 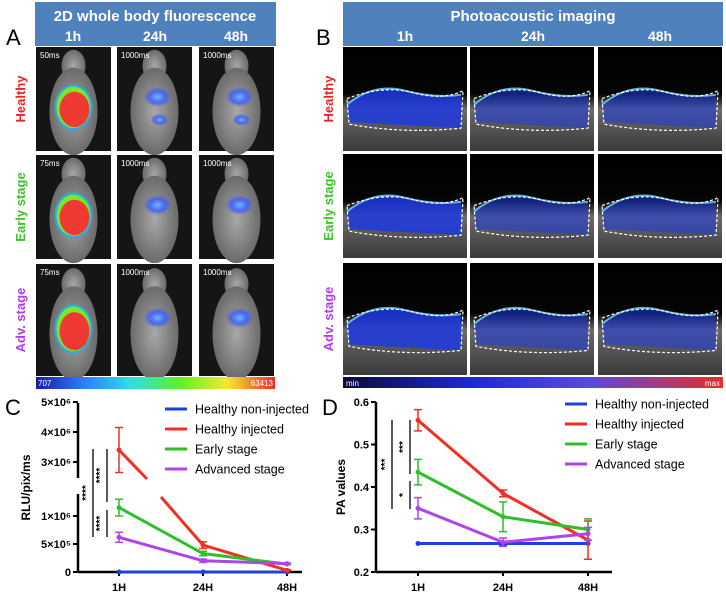 What do you see at coordinates (330, 407) in the screenshot?
I see `panel-label-d: D` at bounding box center [330, 407].